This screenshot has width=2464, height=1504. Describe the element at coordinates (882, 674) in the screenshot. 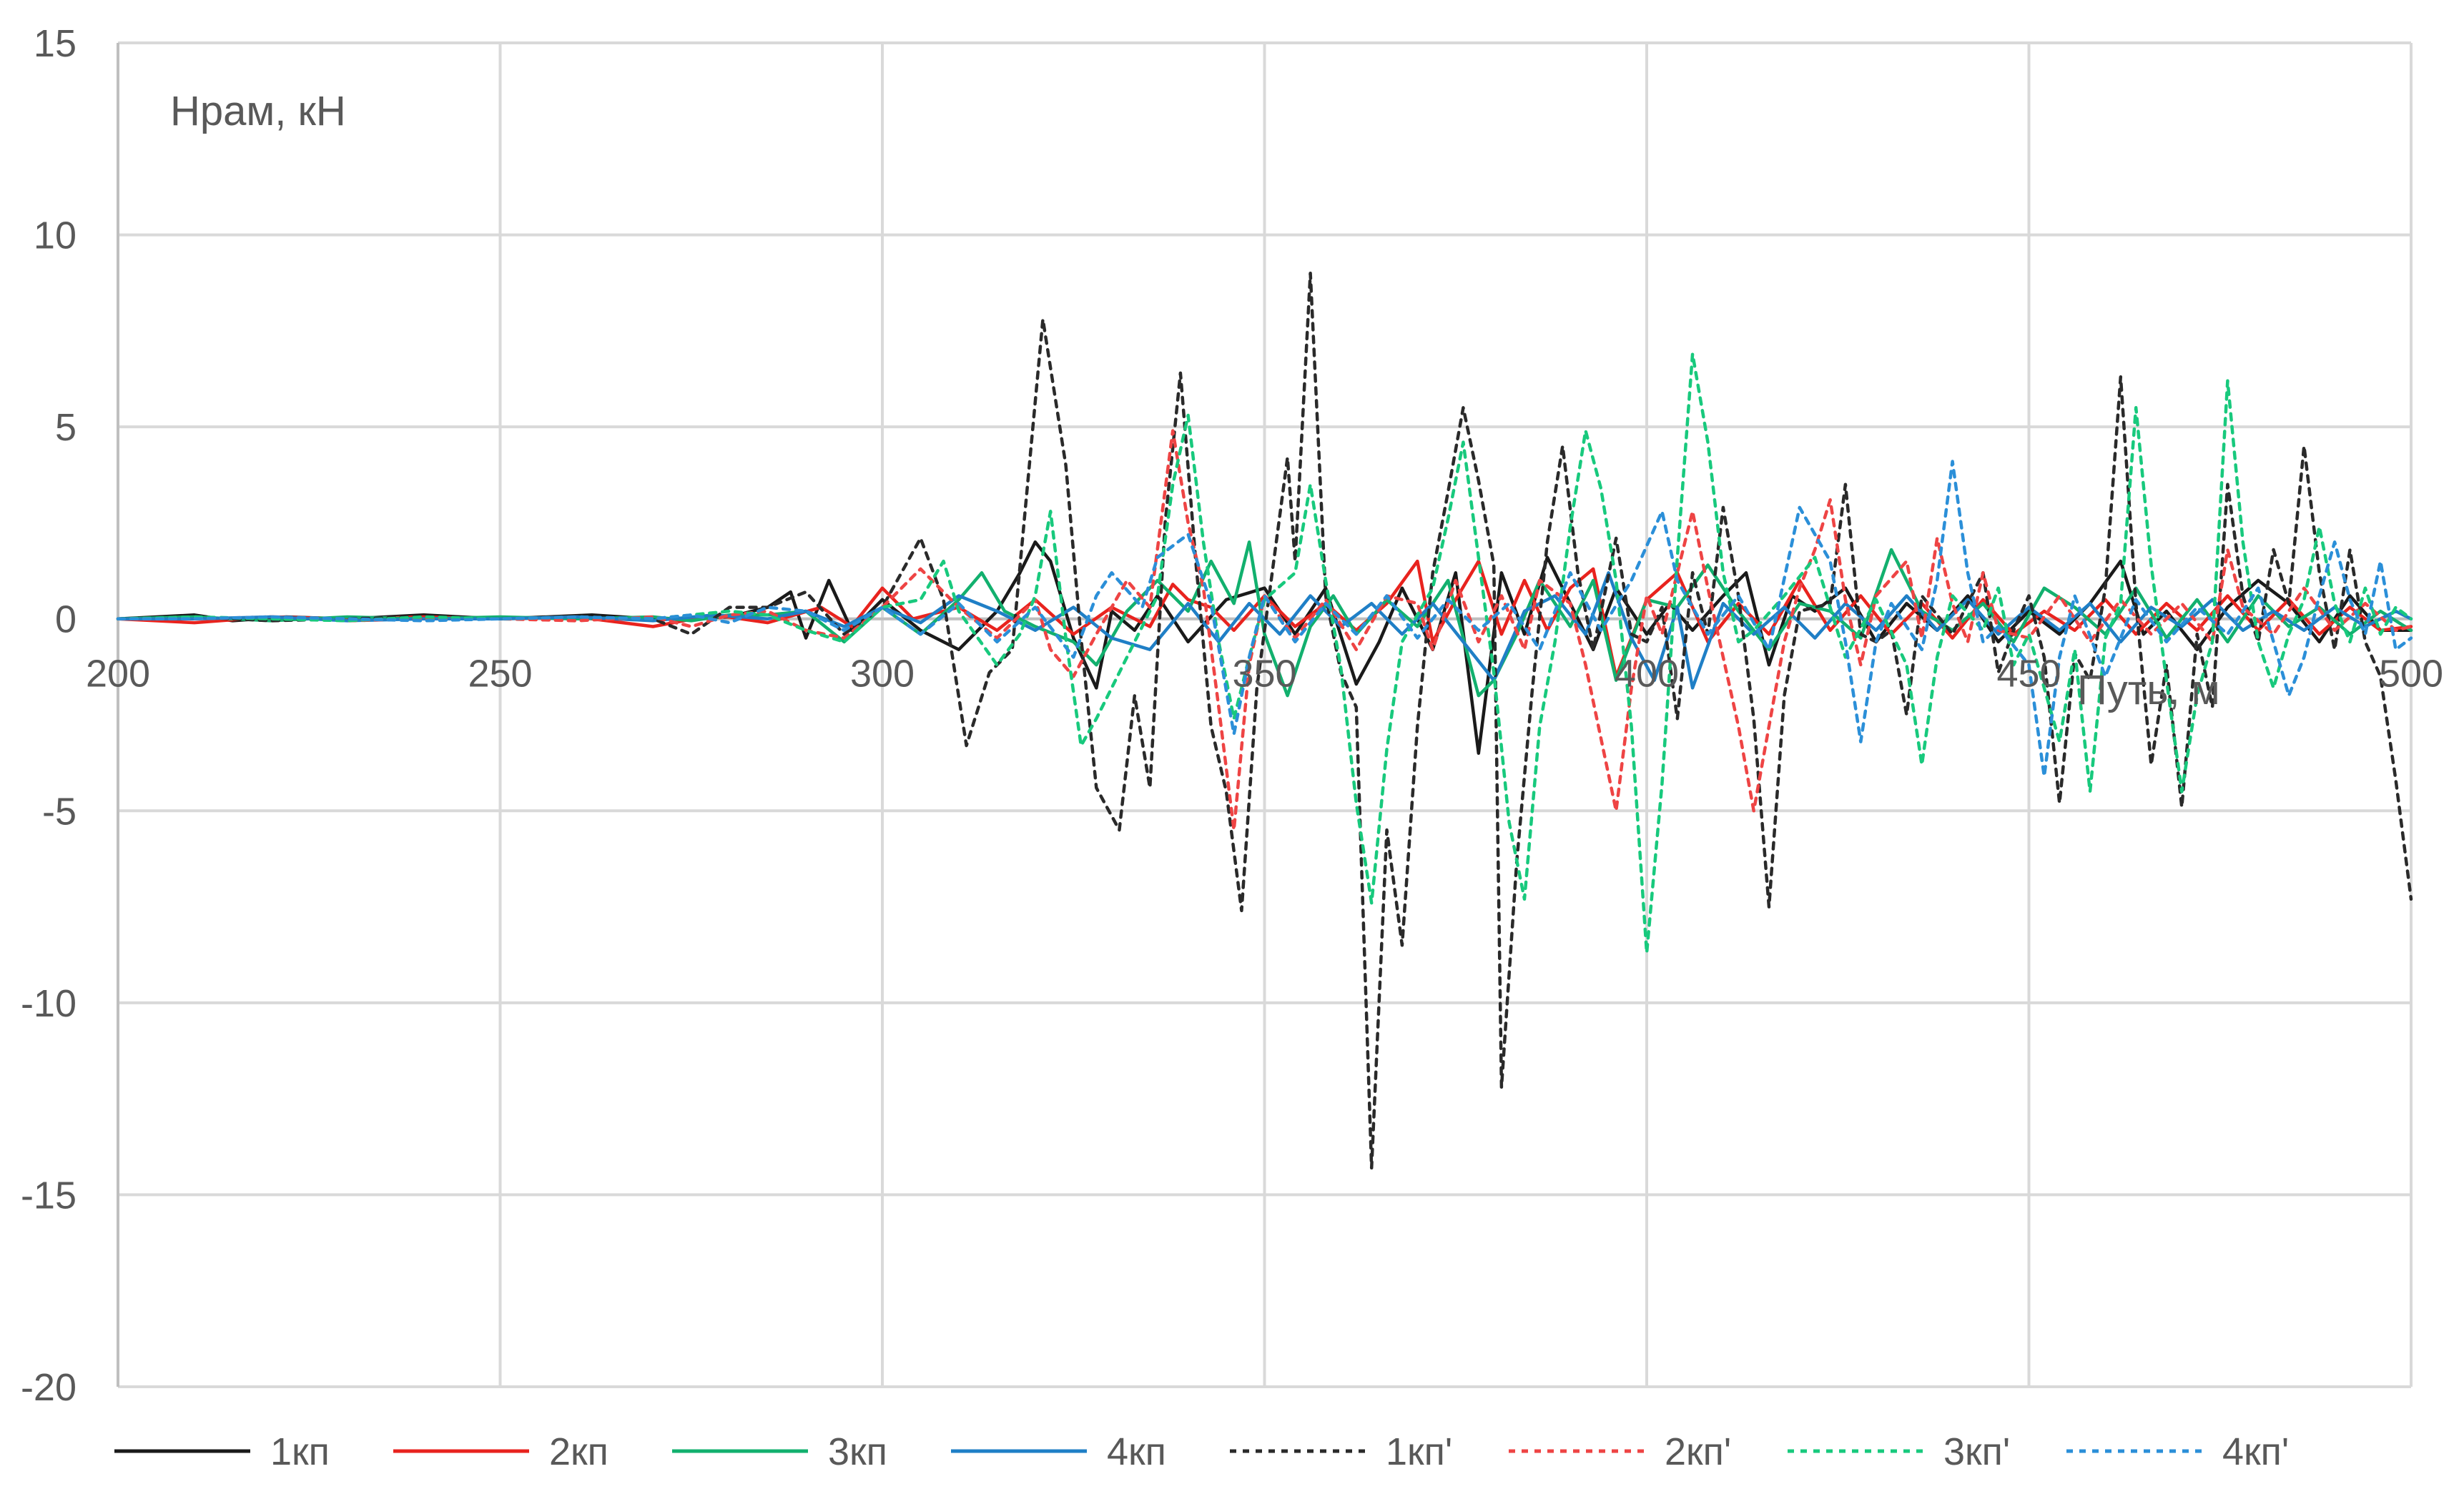

I see `x-tick-label: 300` at that location.